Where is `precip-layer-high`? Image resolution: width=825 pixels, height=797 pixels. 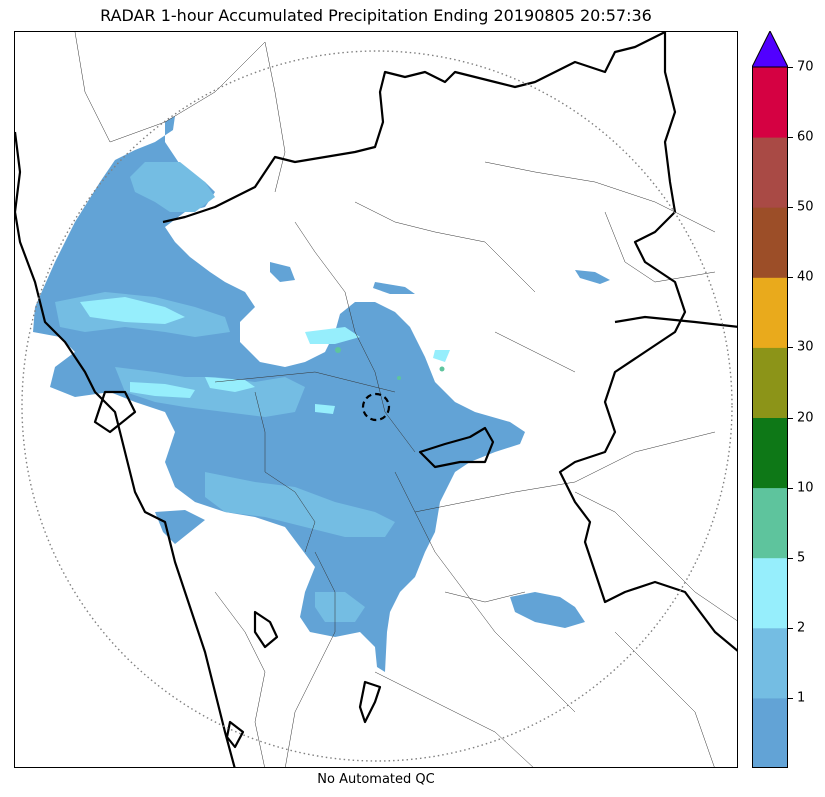
precip-layer-high is located at coordinates (265, 355).